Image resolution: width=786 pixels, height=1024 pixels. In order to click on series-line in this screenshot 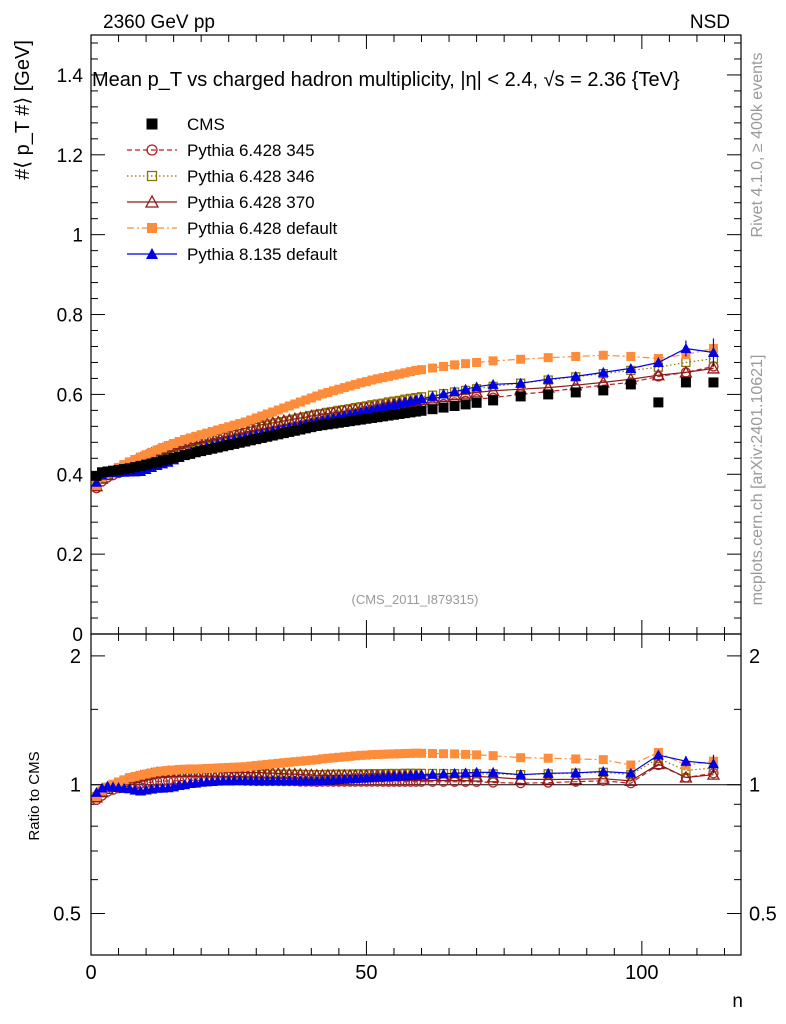, I will do `click(405, 427)`.